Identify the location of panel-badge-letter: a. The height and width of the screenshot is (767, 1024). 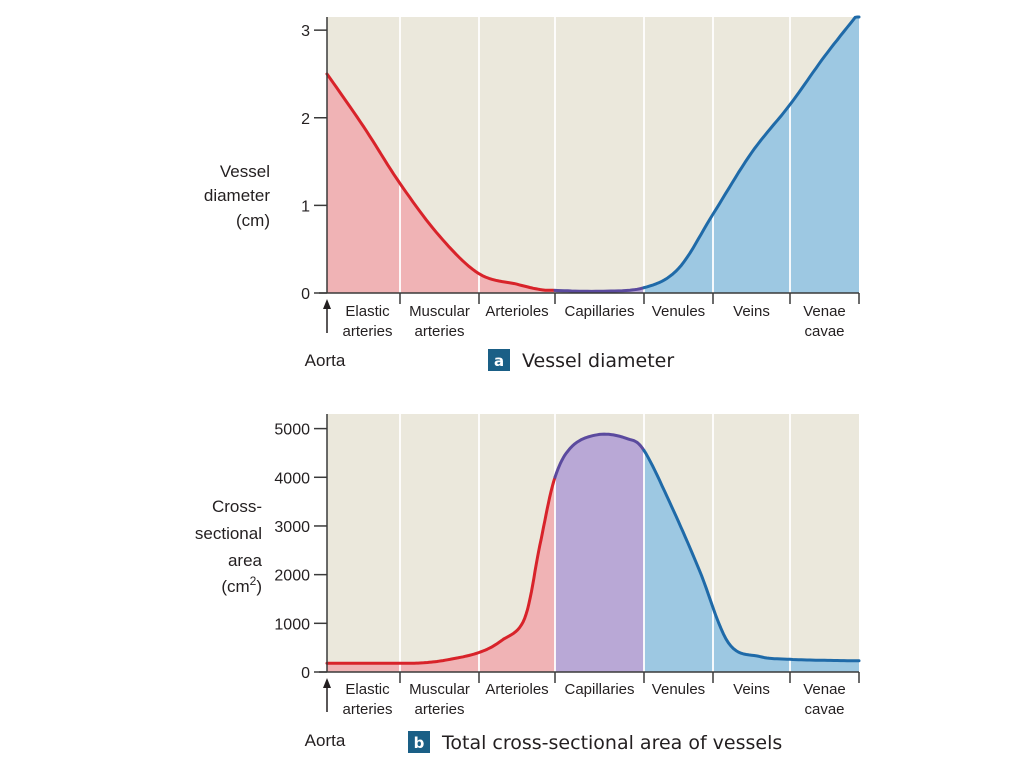
(499, 361).